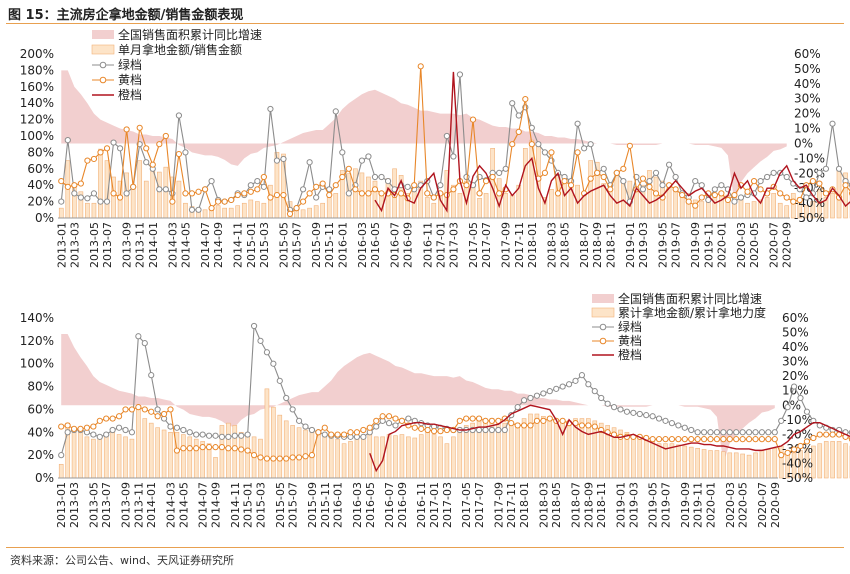 The width and height of the screenshot is (850, 574). Describe the element at coordinates (795, 318) in the screenshot. I see `y-right-tick-label: 60%` at that location.